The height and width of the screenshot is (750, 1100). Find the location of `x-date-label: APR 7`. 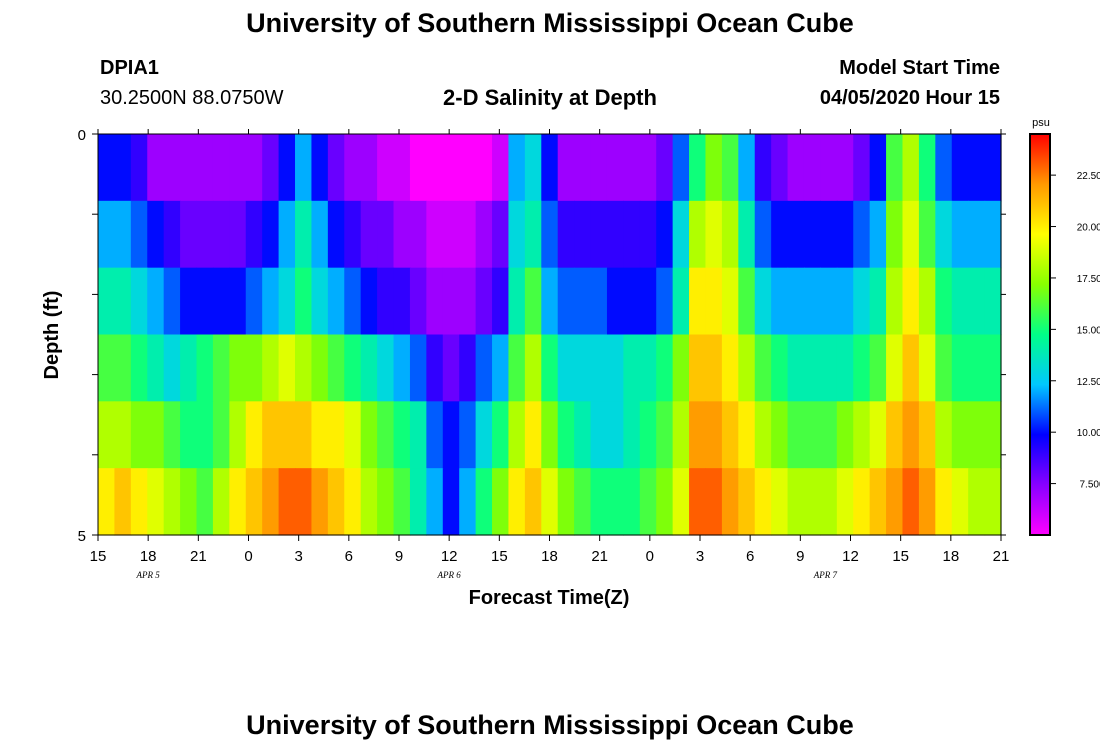

x-date-label: APR 7 is located at coordinates (825, 575).